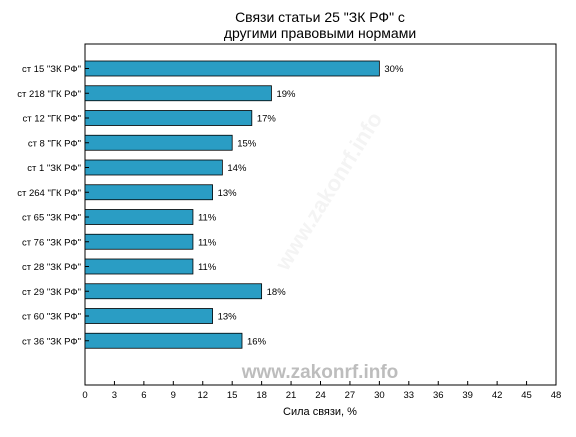 The width and height of the screenshot is (576, 437). I want to click on data-label: 16%, so click(257, 341).